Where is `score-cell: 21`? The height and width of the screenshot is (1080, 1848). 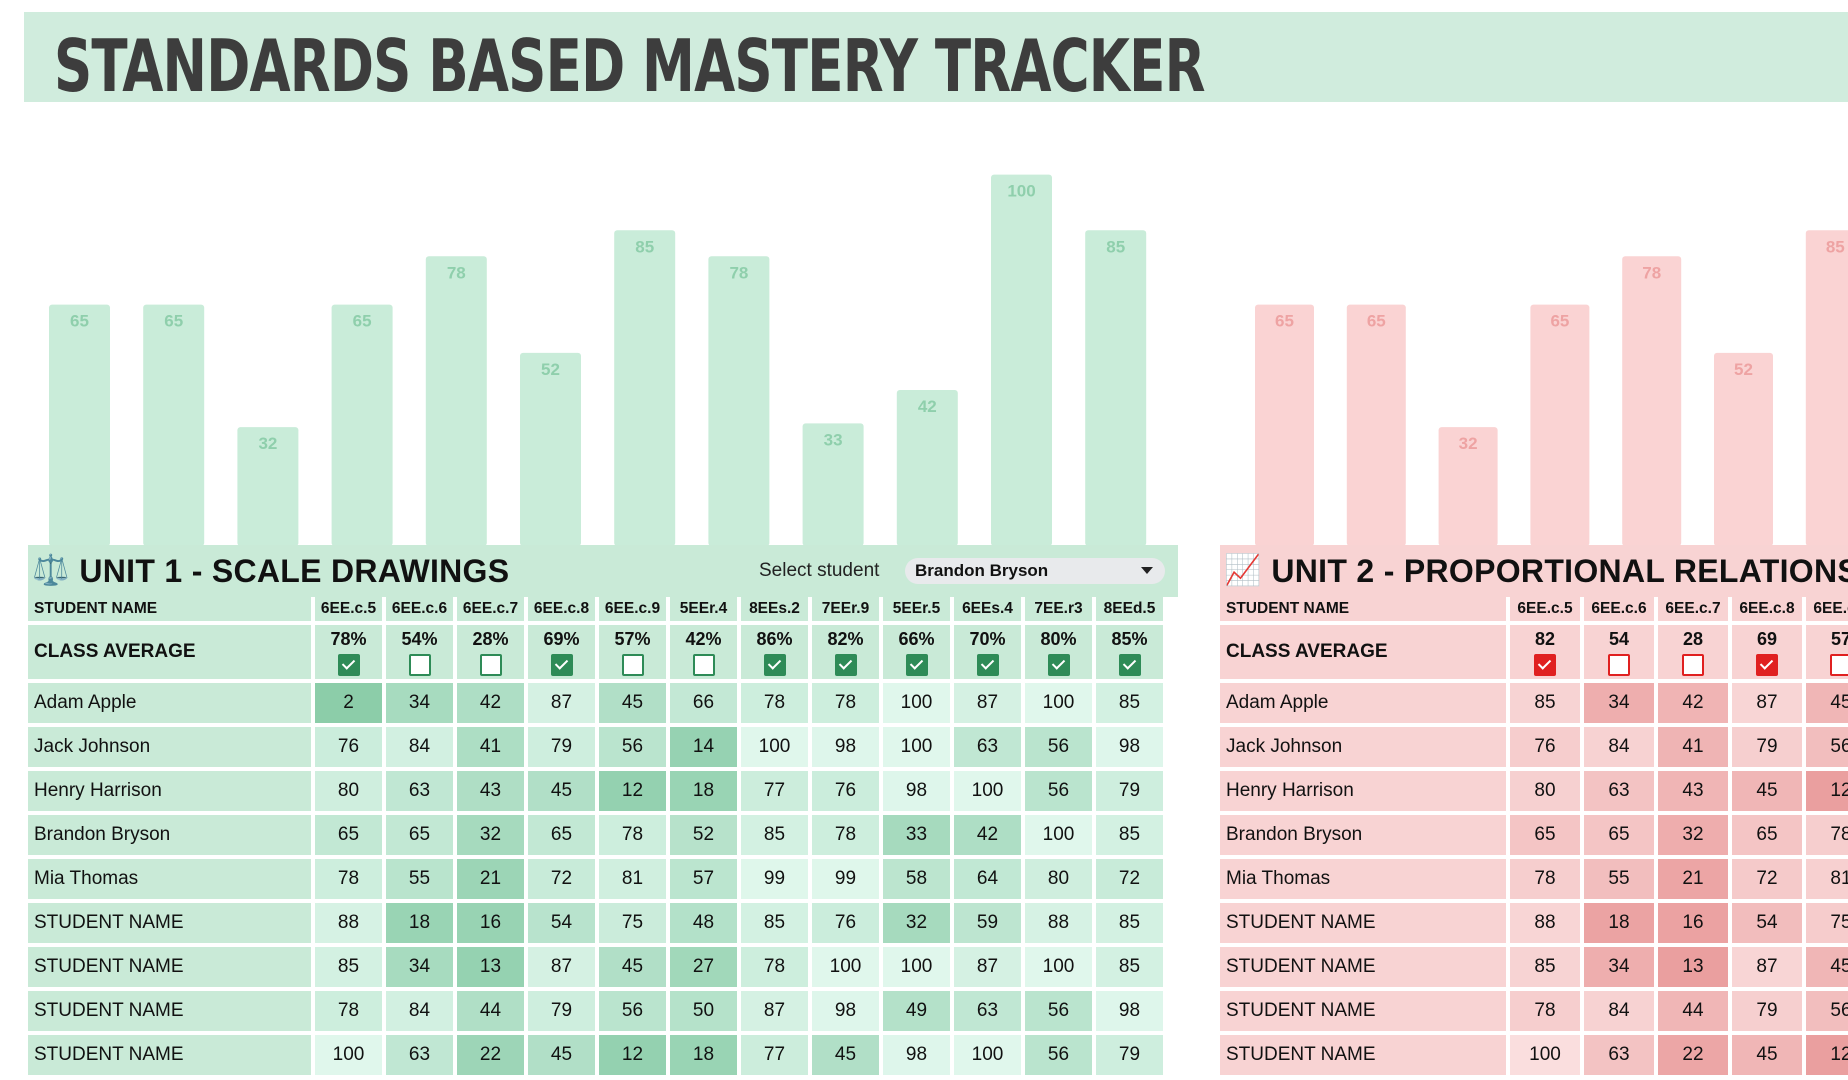
score-cell: 21 is located at coordinates (490, 881).